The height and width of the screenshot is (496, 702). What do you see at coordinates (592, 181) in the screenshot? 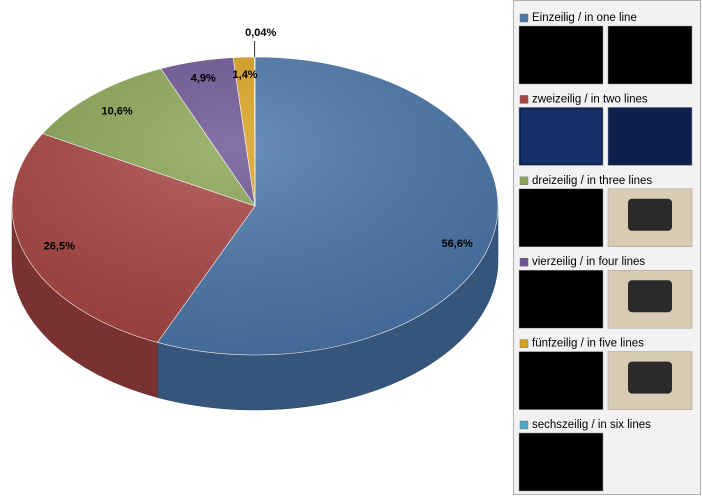
I see `legend-label: dreizeilig / in three lines` at bounding box center [592, 181].